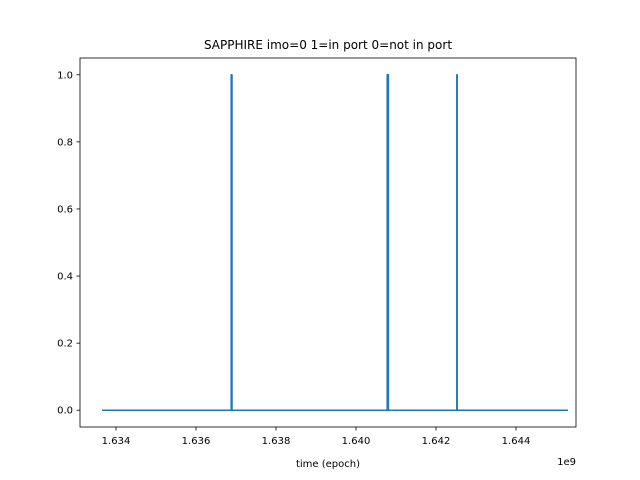  I want to click on y-axis: 0.0 0.2 0.4 0.6 0.8 1.0, so click(68, 243).